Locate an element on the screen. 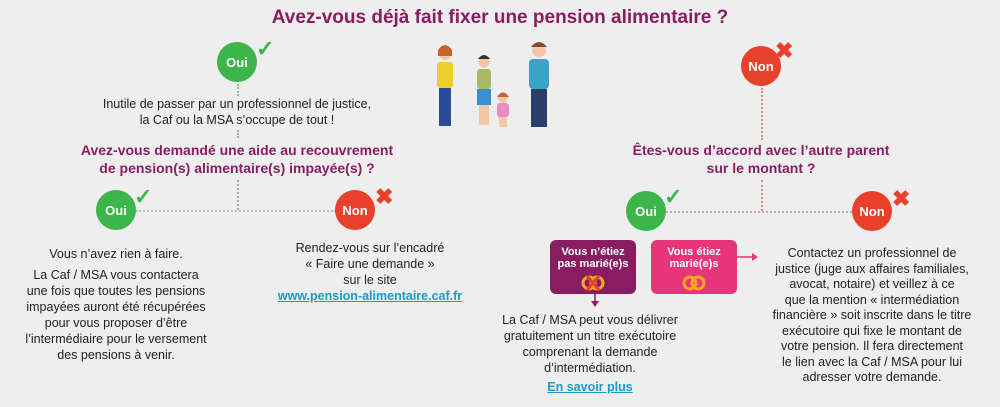  learn-more-link: En savoir plus is located at coordinates (590, 387).